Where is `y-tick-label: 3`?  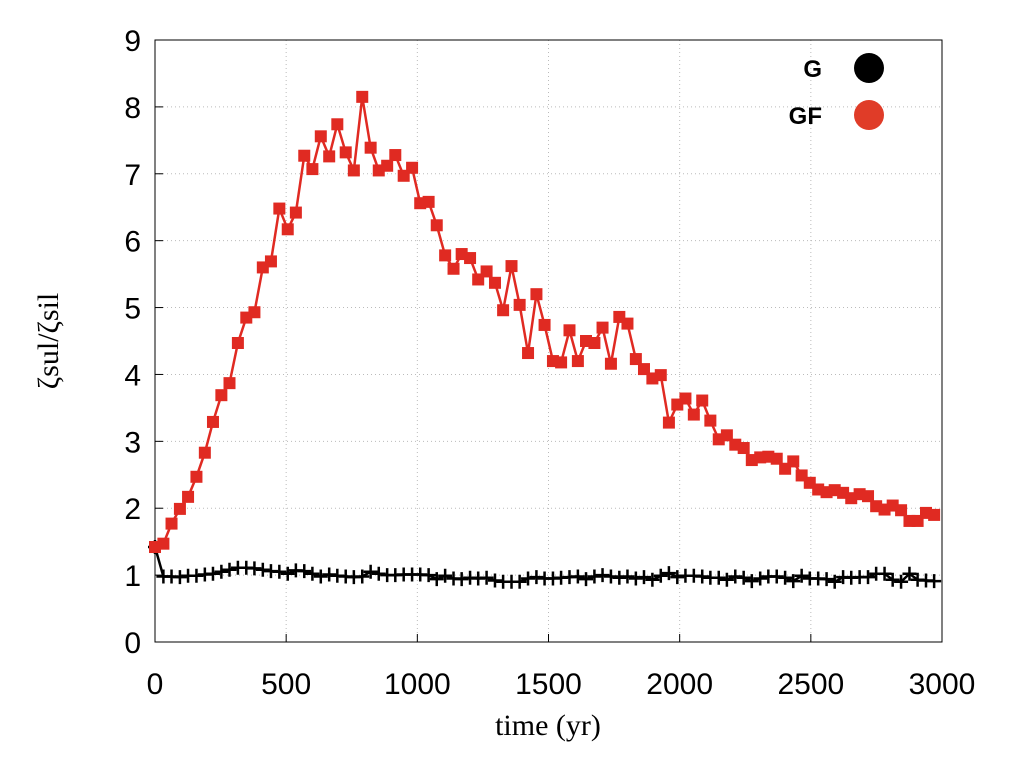 y-tick-label: 3 is located at coordinates (132, 442).